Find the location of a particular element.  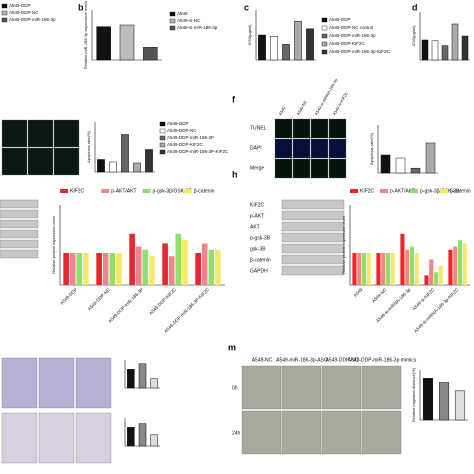

blot-label: gsk-3B is located at coordinates (258, 249).